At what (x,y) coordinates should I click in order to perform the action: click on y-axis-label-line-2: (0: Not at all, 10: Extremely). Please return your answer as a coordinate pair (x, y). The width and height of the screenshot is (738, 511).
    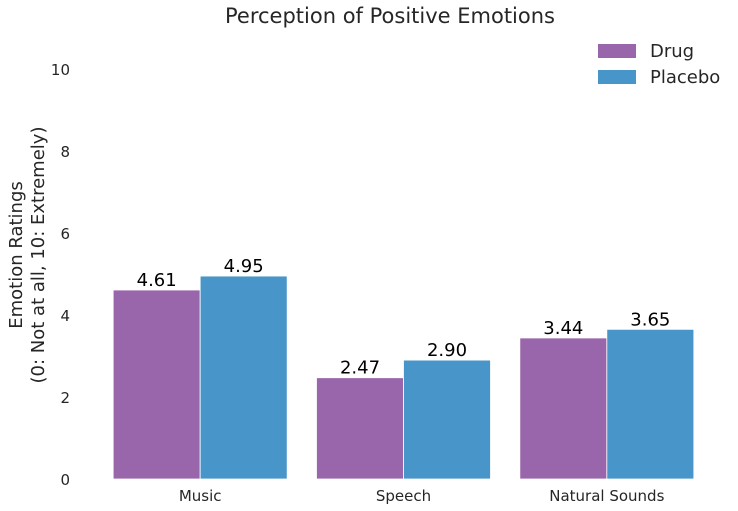
    Looking at the image, I should click on (38, 255).